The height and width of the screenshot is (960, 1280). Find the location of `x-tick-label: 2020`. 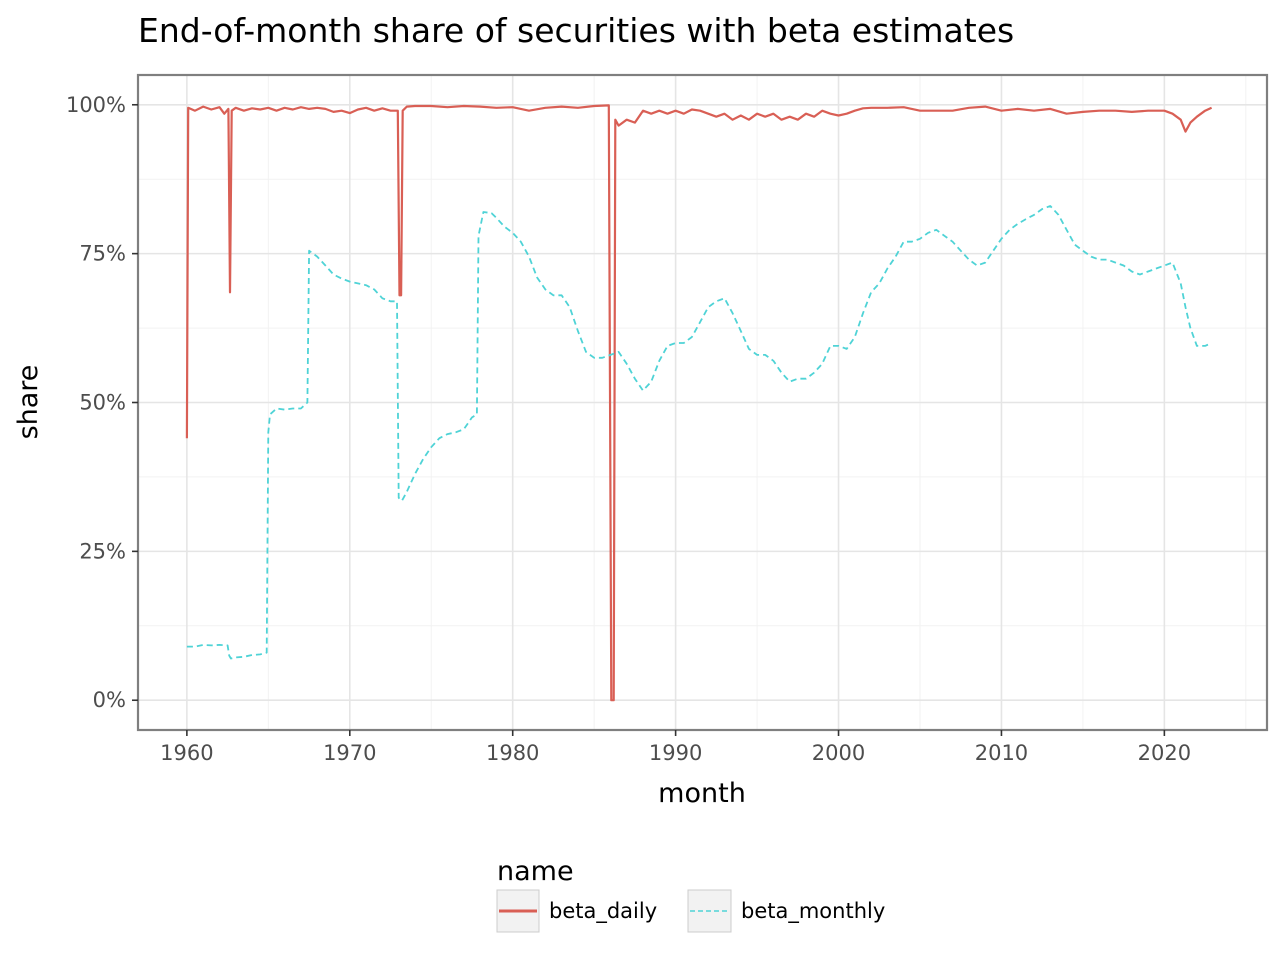

x-tick-label: 2020 is located at coordinates (1164, 753).